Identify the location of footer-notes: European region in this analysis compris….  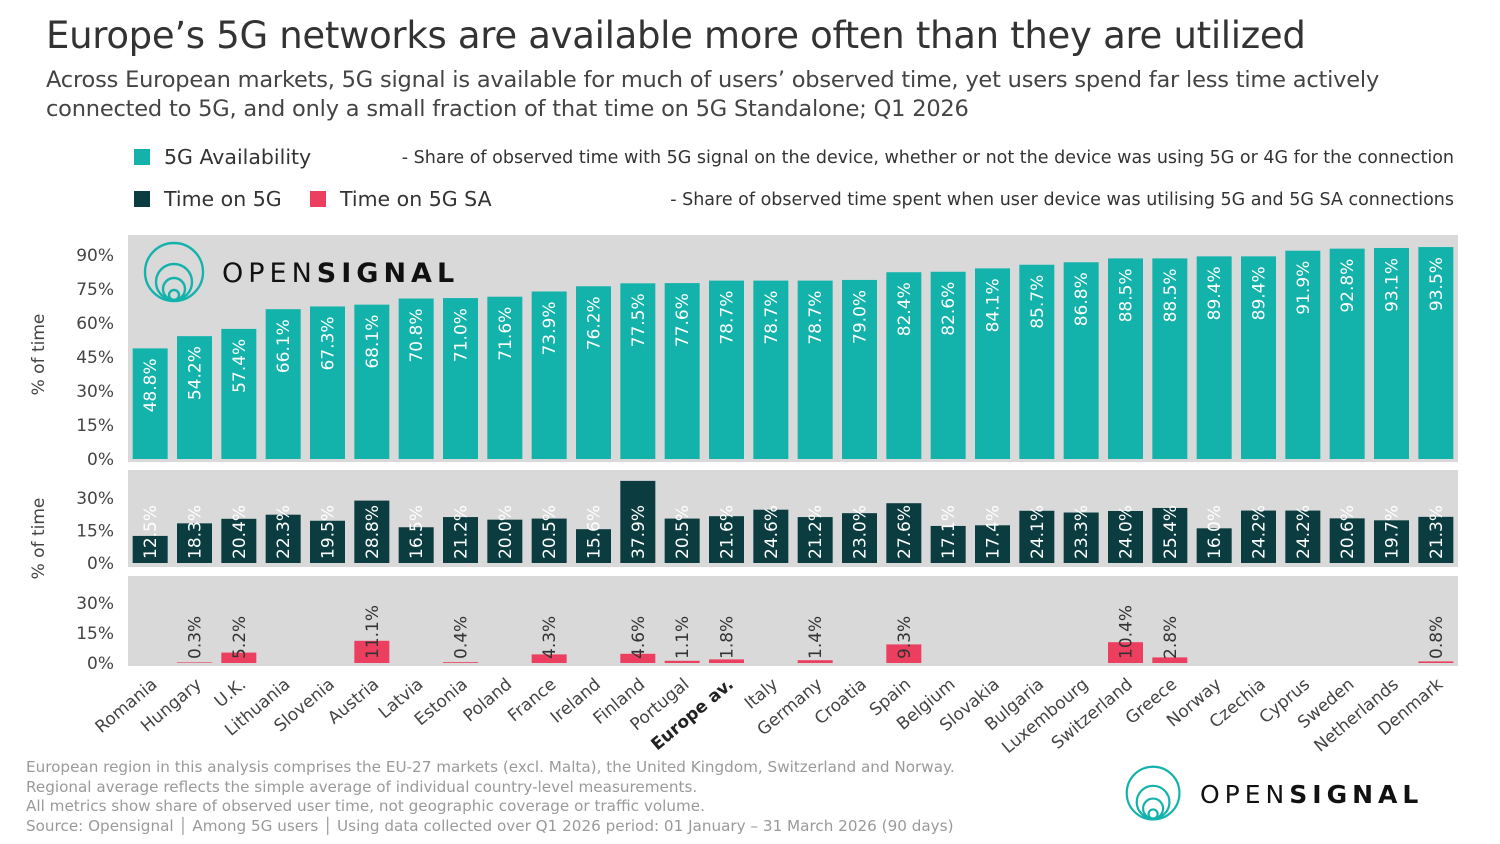
(490, 797).